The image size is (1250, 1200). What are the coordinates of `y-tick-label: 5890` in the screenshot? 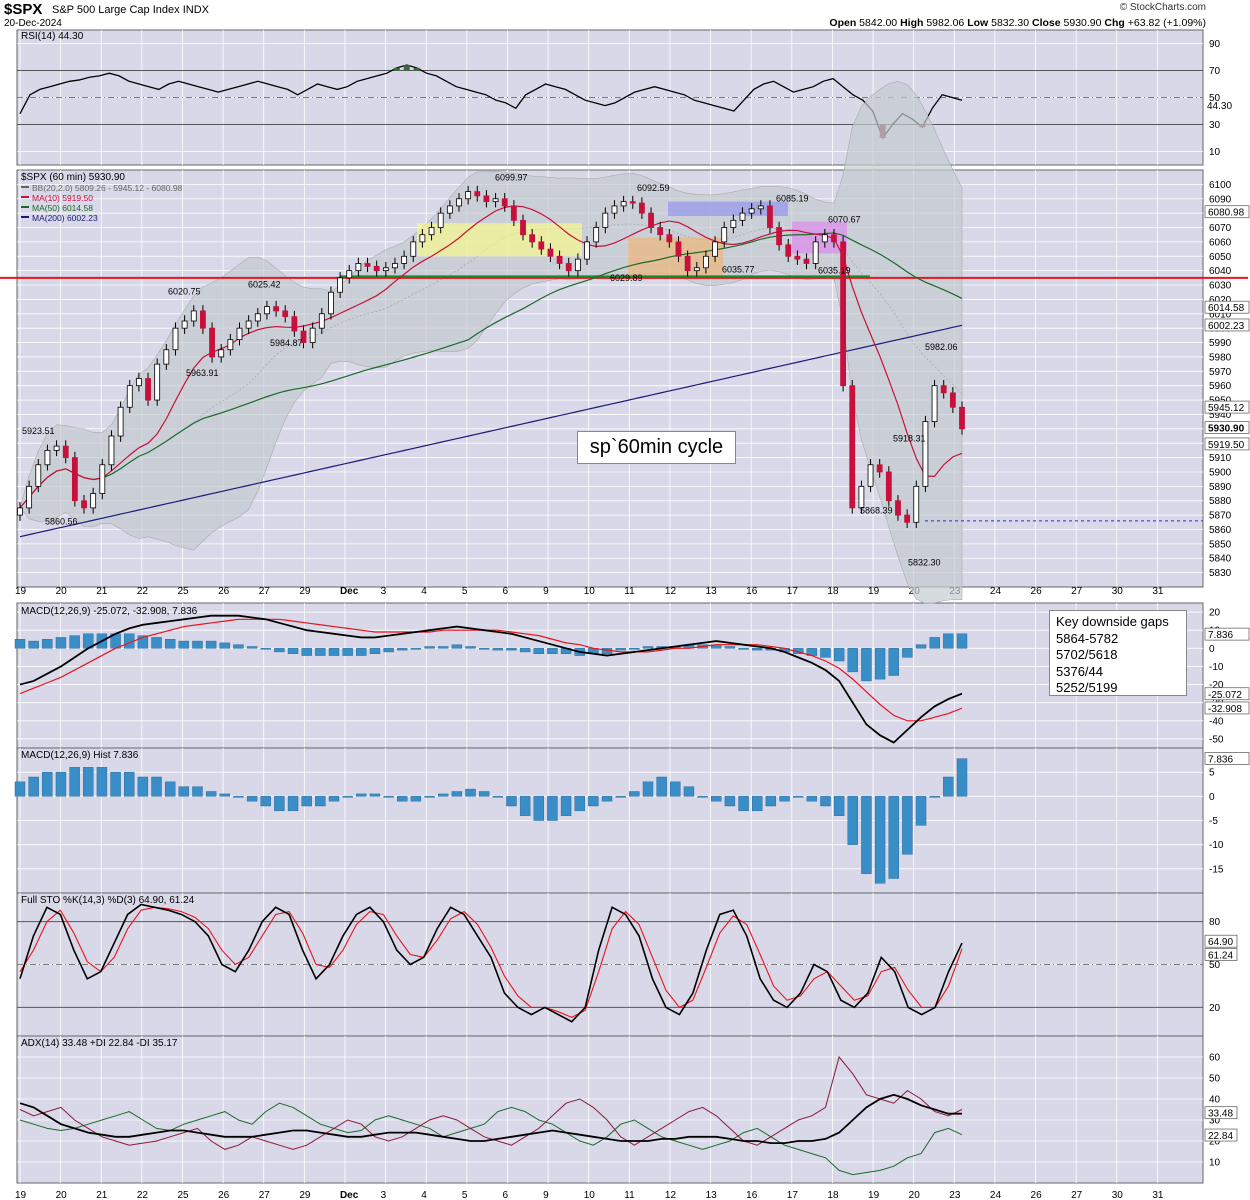 It's located at (1220, 487).